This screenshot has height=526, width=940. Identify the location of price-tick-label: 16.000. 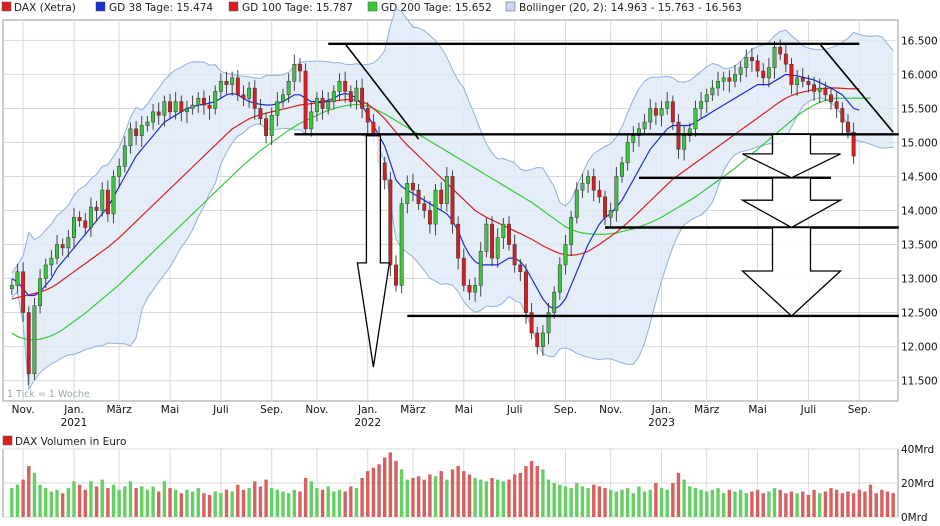
(919, 75).